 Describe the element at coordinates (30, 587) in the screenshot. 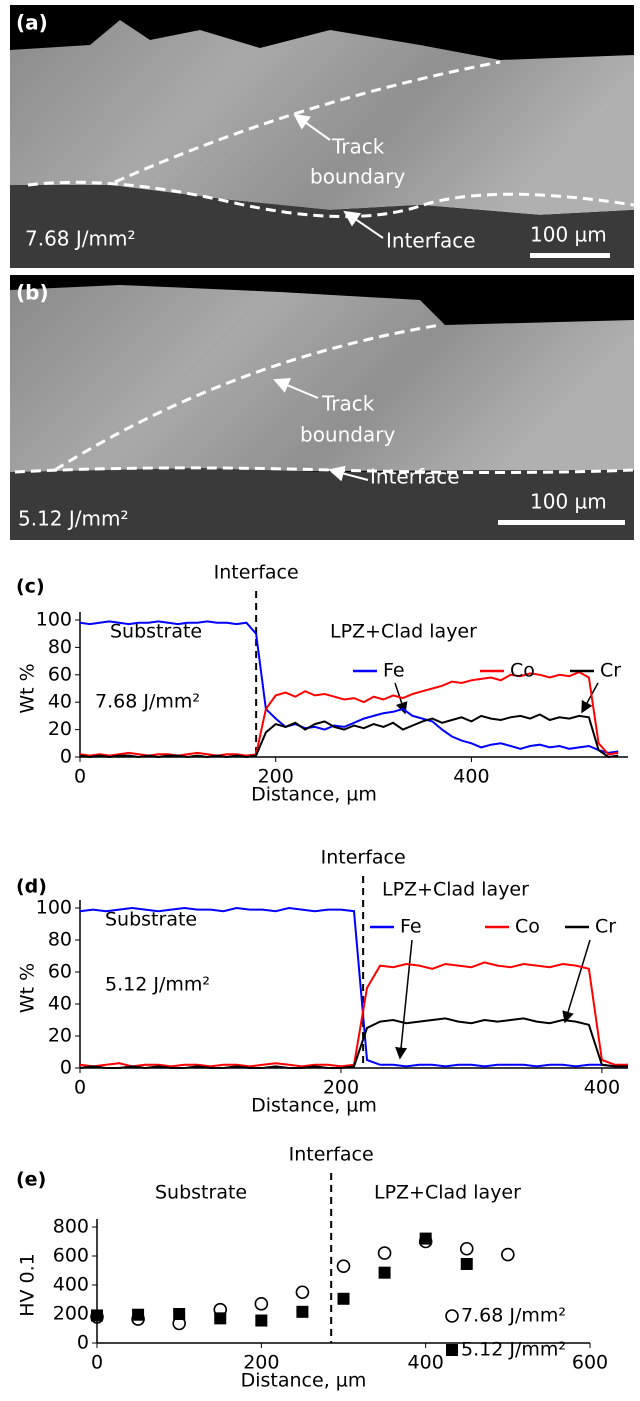

I see `panel-label: (c)` at that location.